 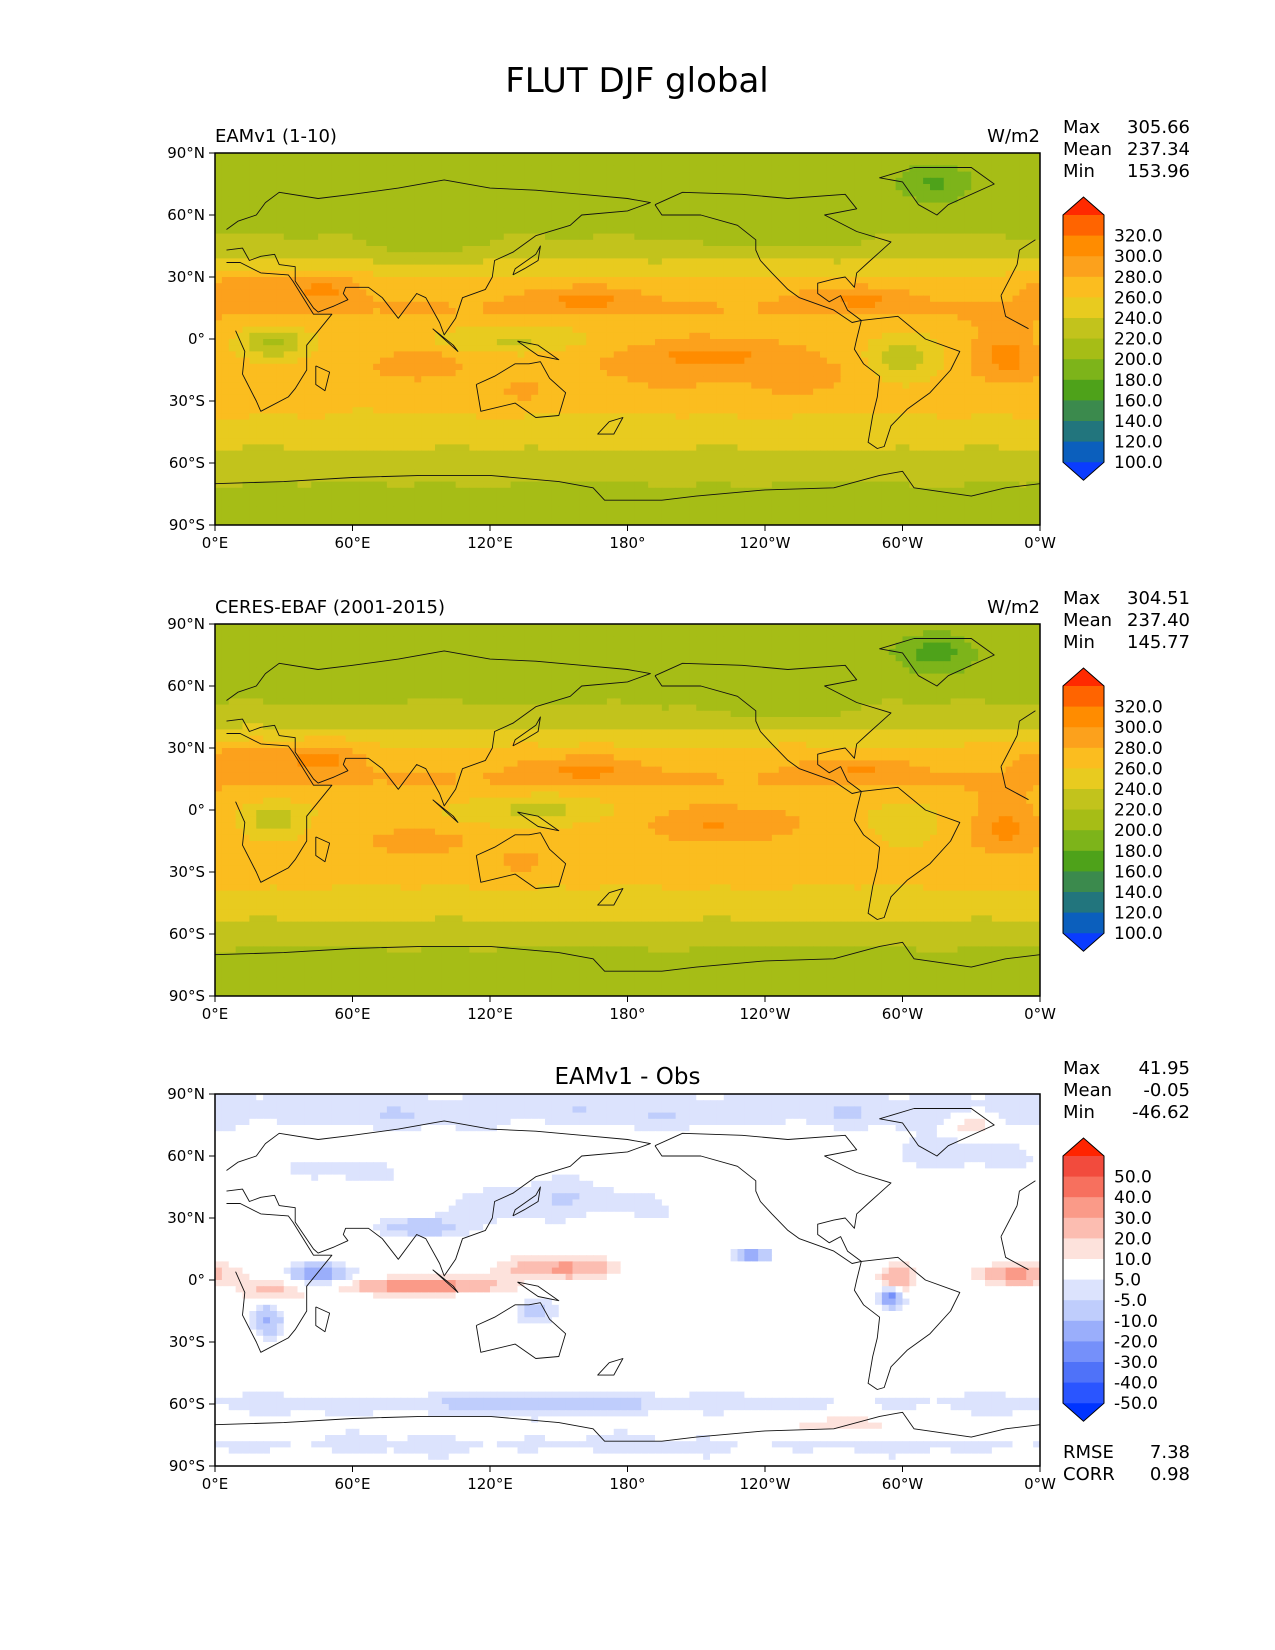 What do you see at coordinates (637, 81) in the screenshot?
I see `figure-title: FLUT DJF global` at bounding box center [637, 81].